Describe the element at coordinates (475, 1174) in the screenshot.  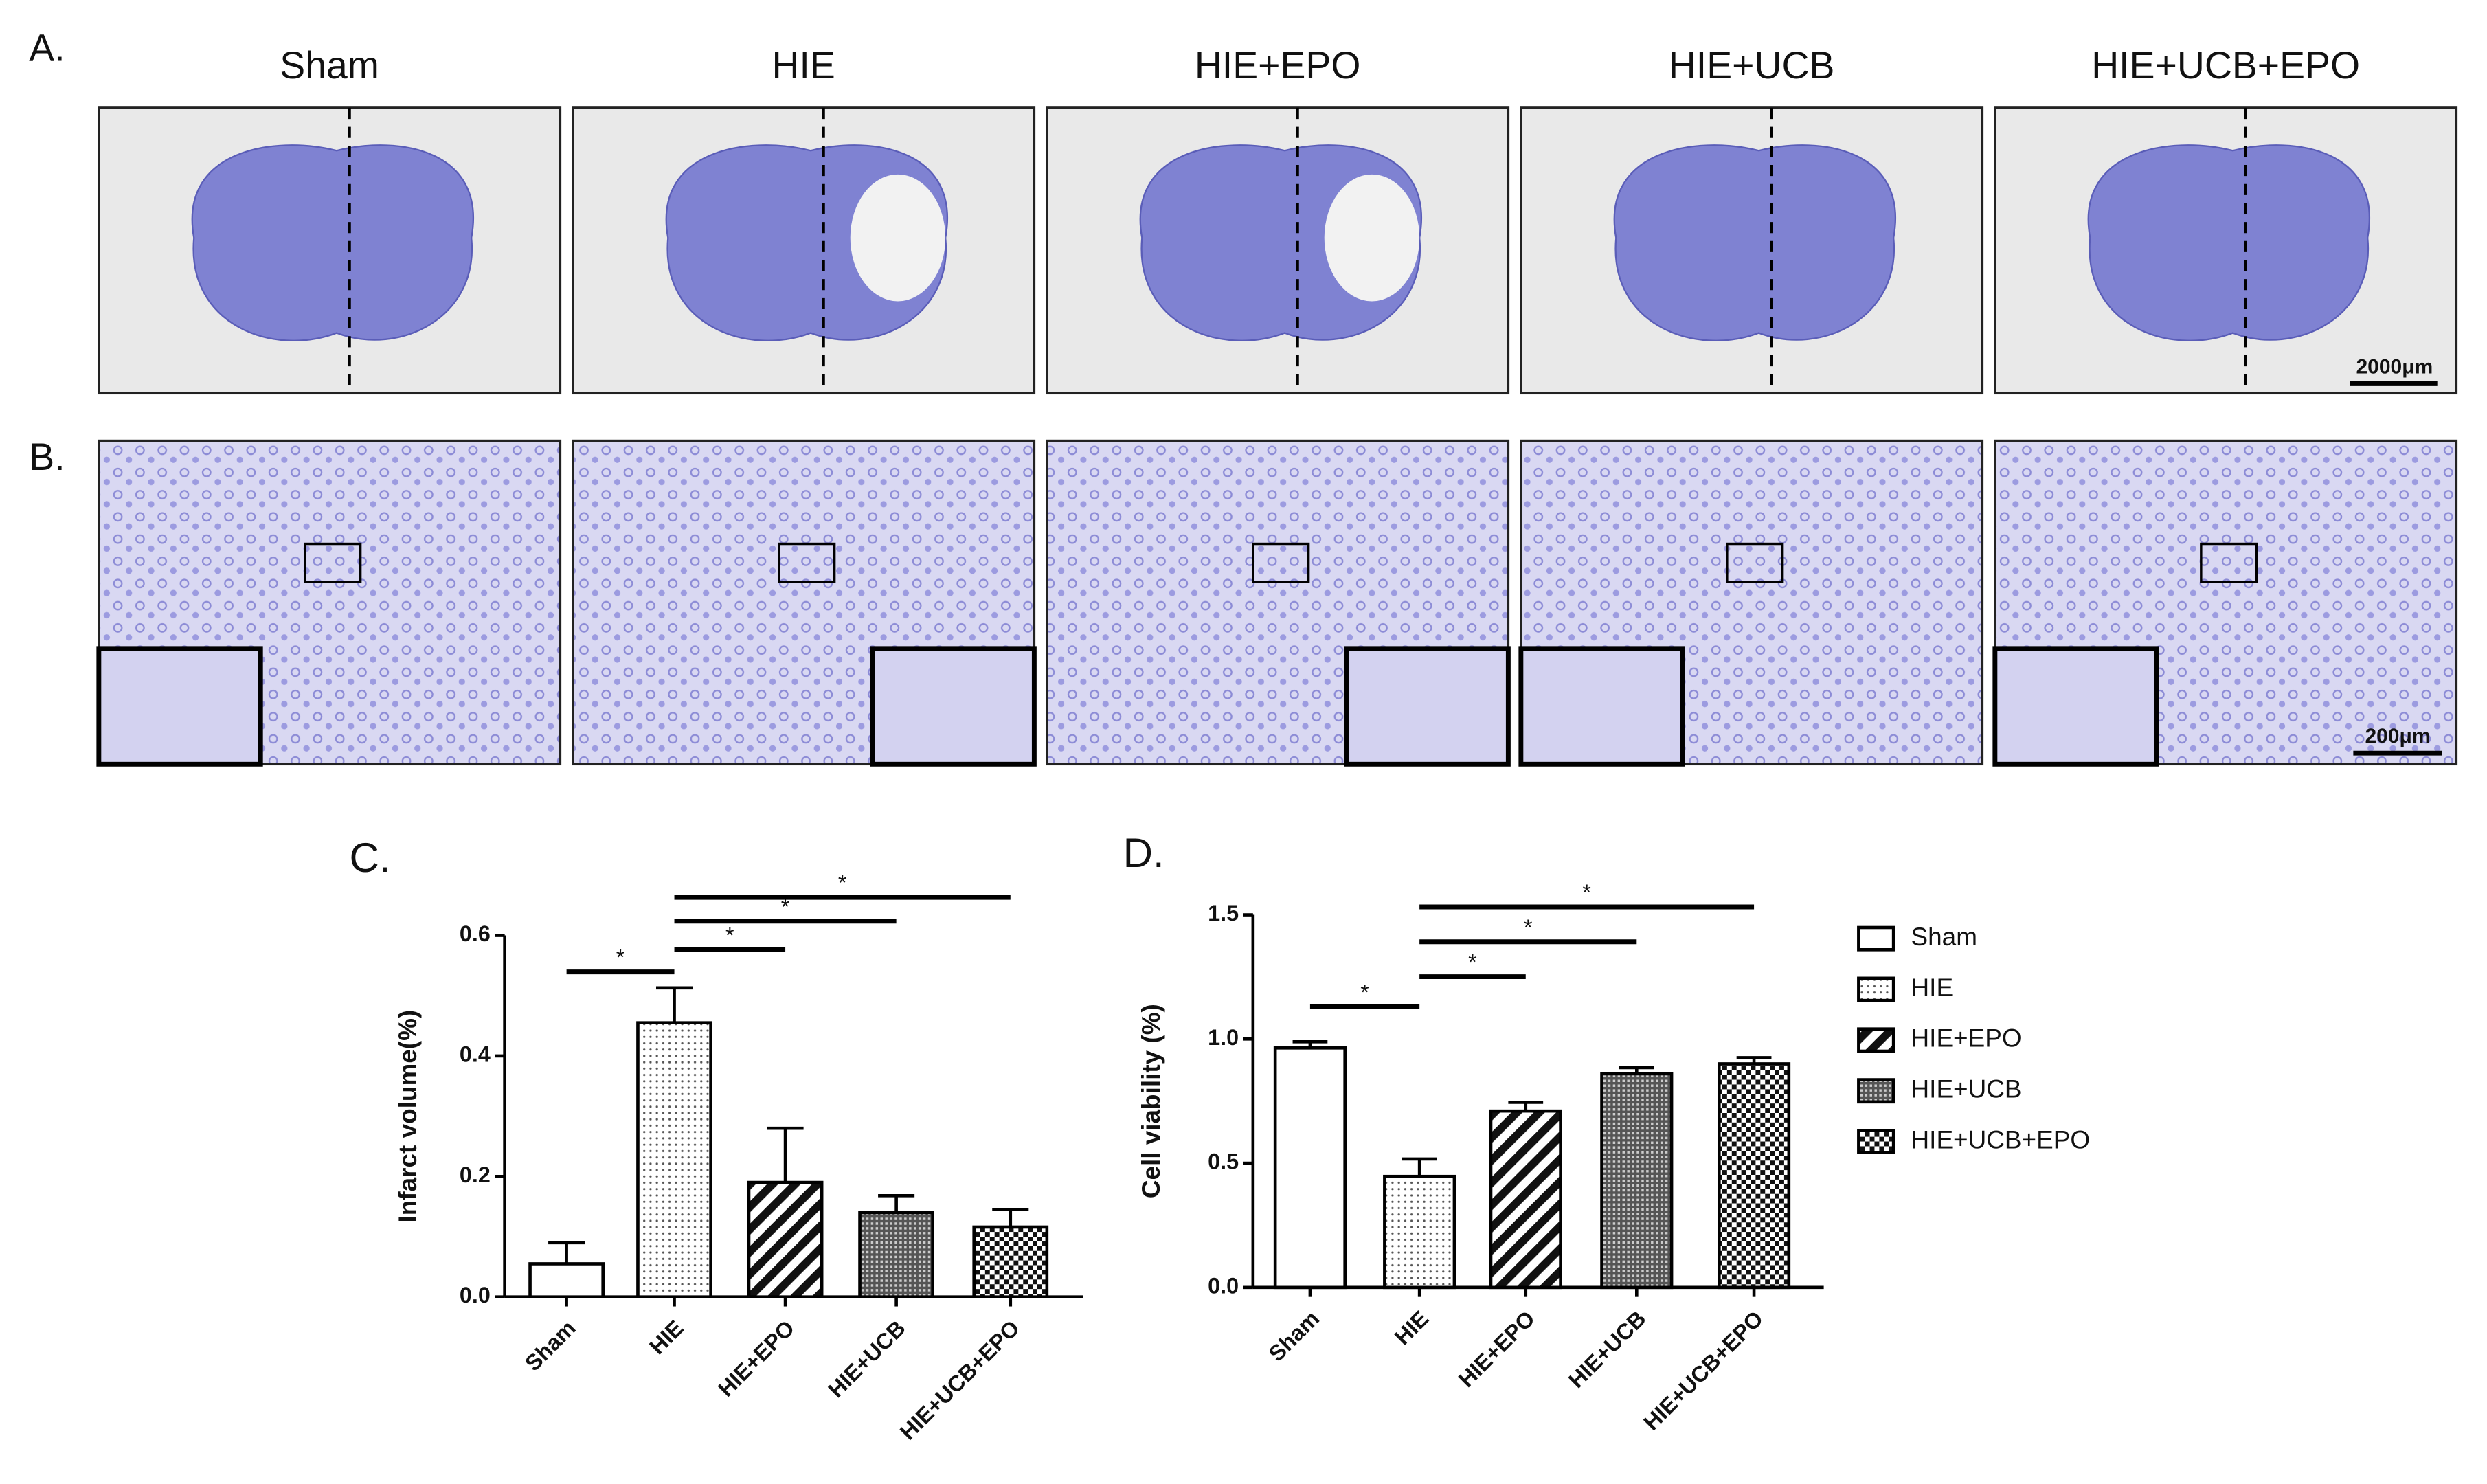
I see `y-tick-label: 0.2` at that location.